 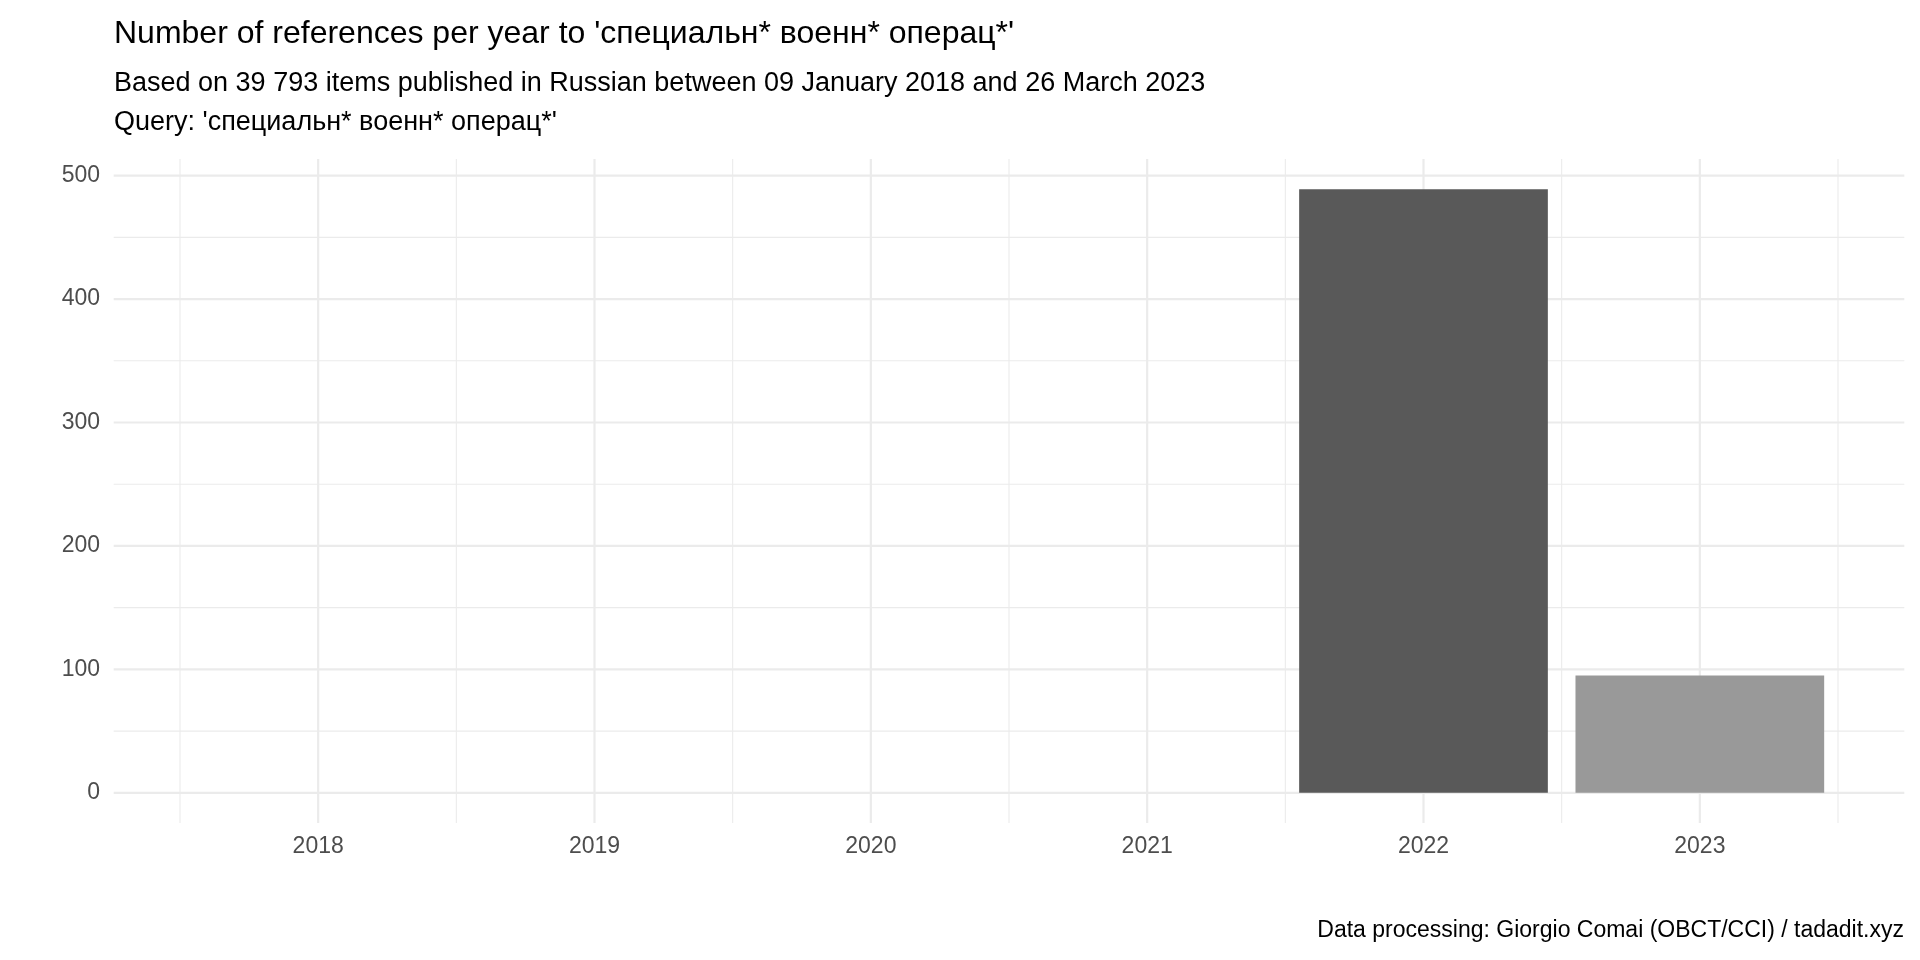 I want to click on x-tick-label: 2020, so click(x=871, y=845).